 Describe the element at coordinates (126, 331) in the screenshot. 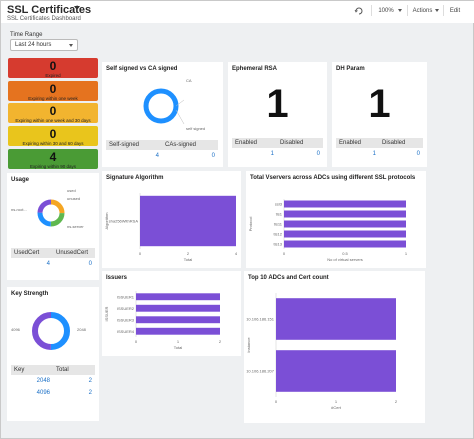

I see `category-label: ISSUER4` at that location.